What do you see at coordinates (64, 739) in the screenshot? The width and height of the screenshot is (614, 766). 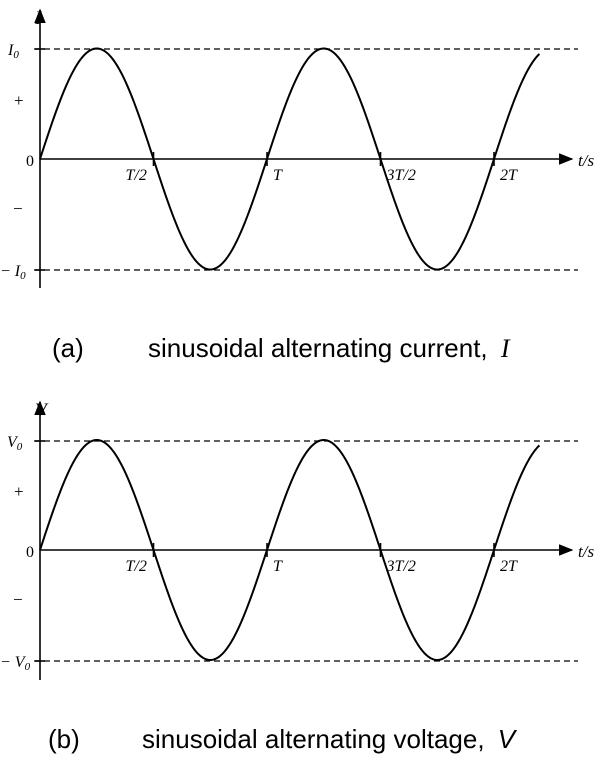 I see `caption-label-b: (b)` at bounding box center [64, 739].